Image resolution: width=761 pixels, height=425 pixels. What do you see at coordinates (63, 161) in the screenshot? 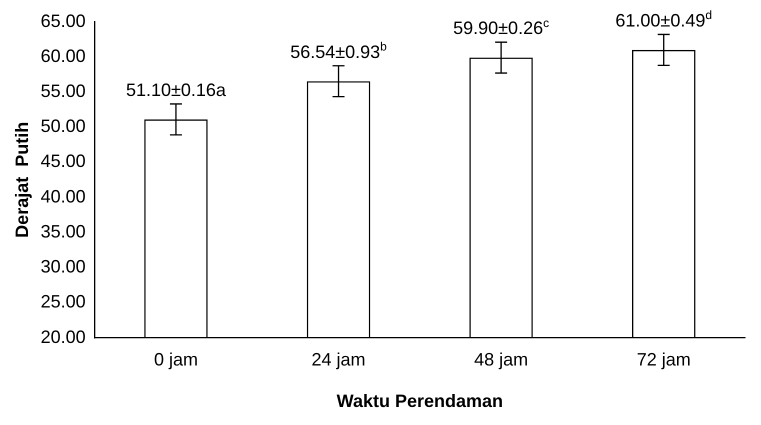
I see `y-tick-label: 45.00` at bounding box center [63, 161].